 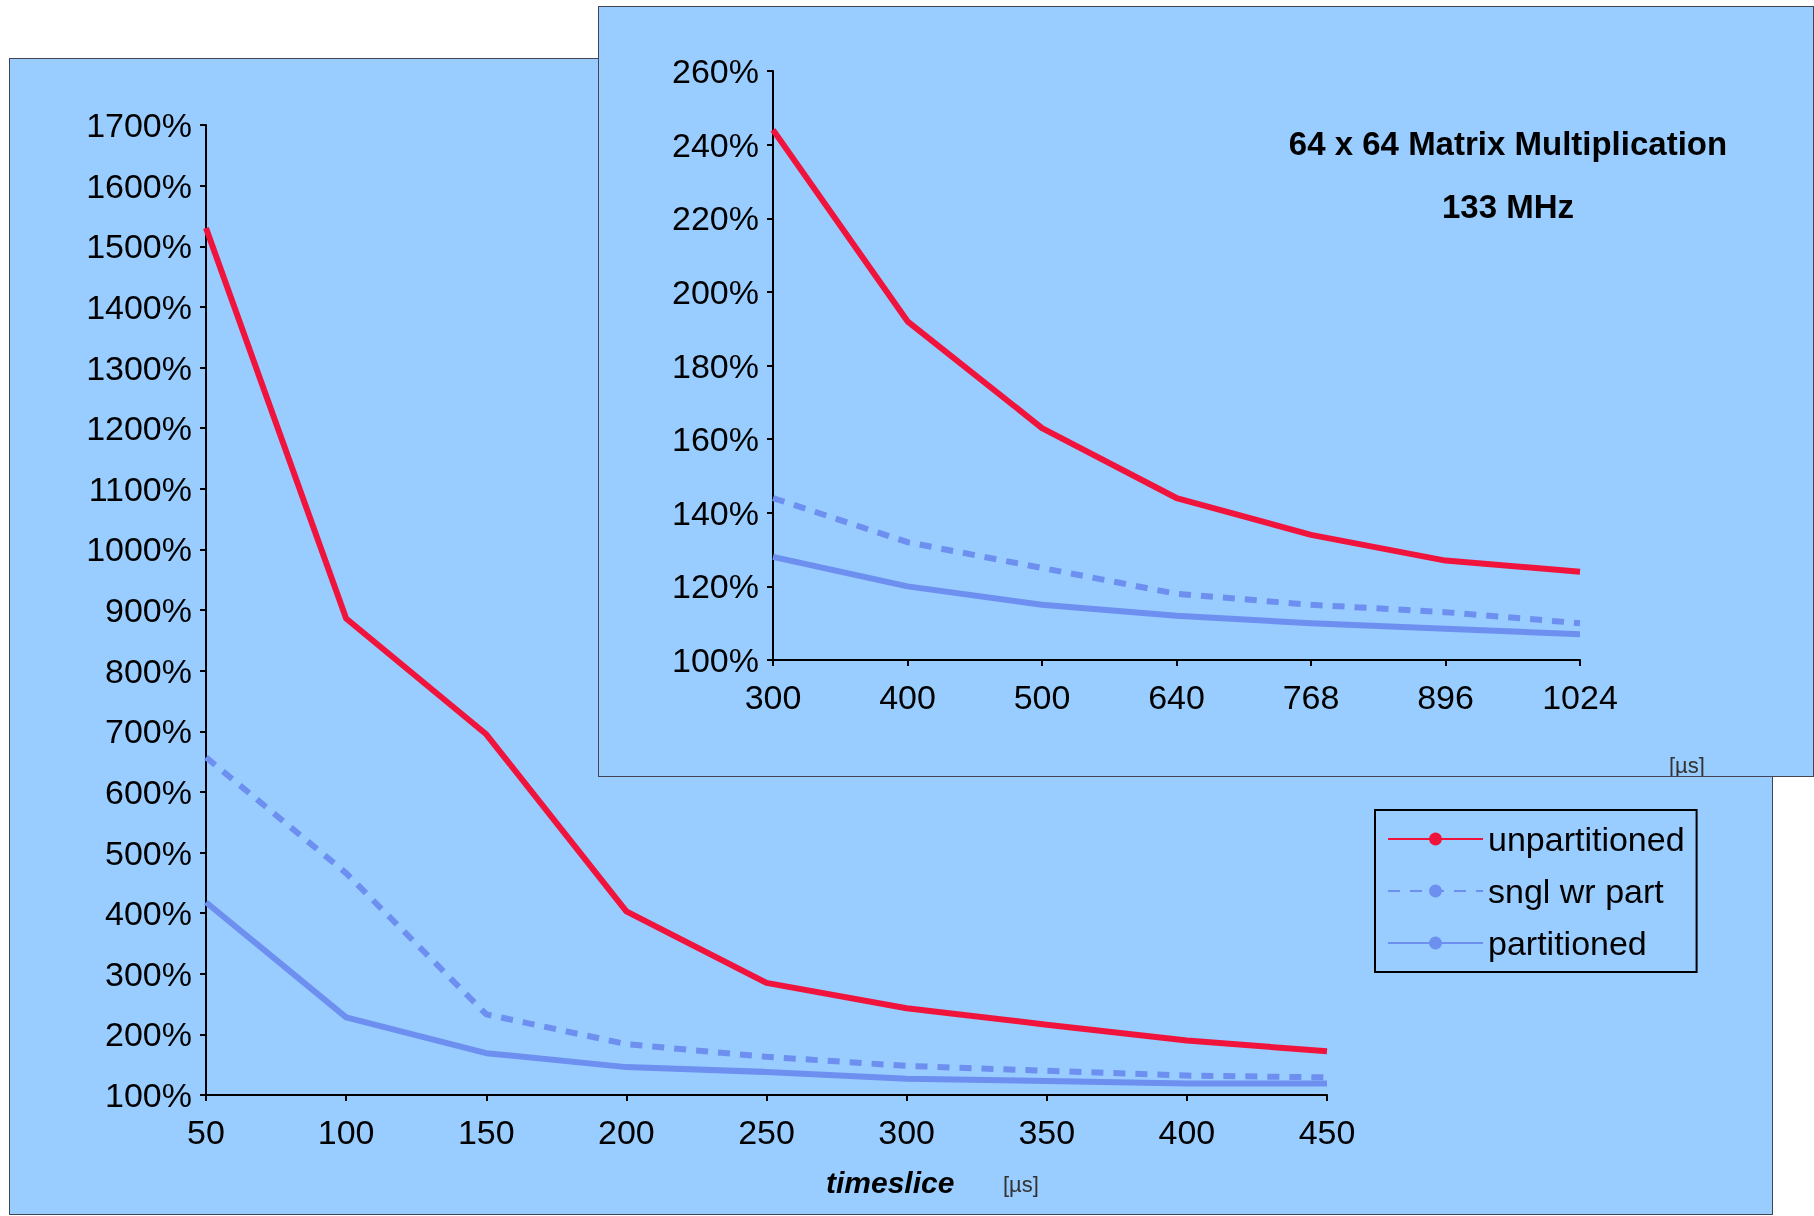 What do you see at coordinates (206, 1132) in the screenshot?
I see `x-tick-label: 50` at bounding box center [206, 1132].